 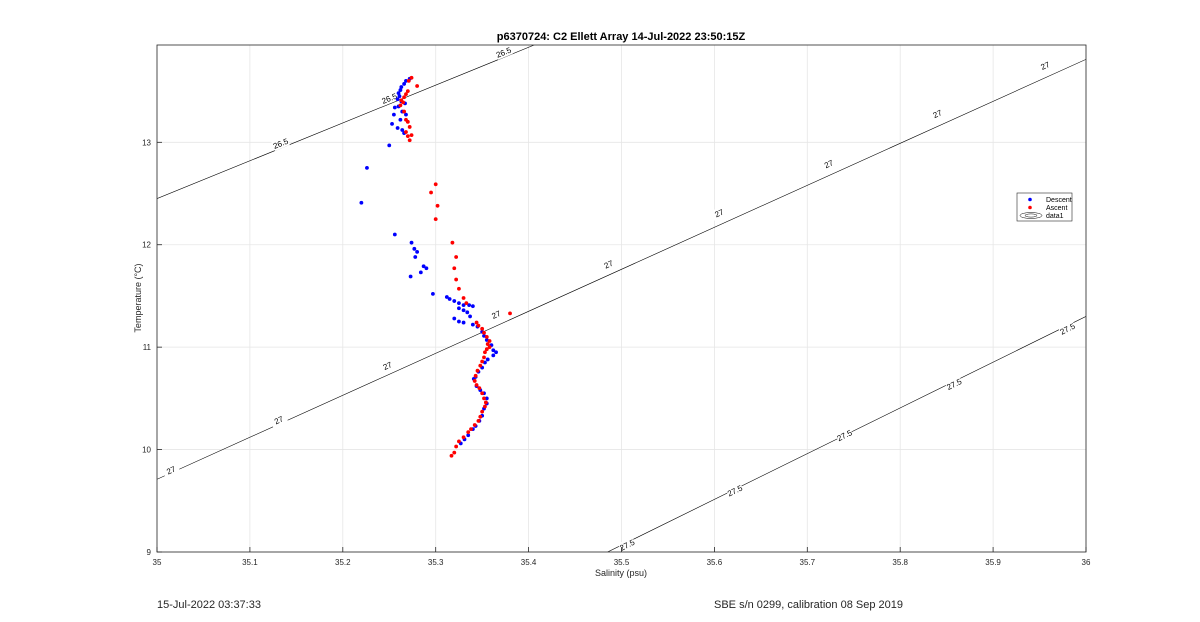 What do you see at coordinates (808, 605) in the screenshot?
I see `footer-calibration: SBE s/n 0299, calibration 08 Sep 2019` at bounding box center [808, 605].